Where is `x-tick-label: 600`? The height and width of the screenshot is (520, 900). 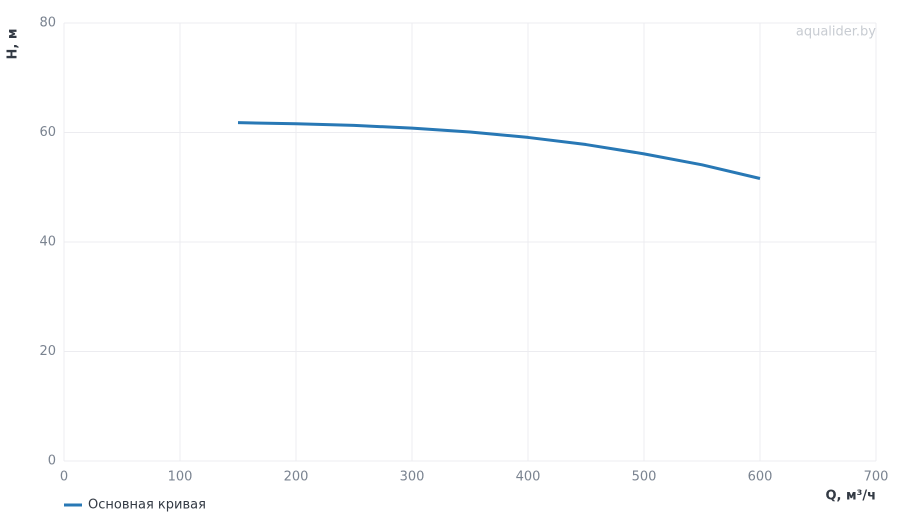 x-tick-label: 600 is located at coordinates (760, 477).